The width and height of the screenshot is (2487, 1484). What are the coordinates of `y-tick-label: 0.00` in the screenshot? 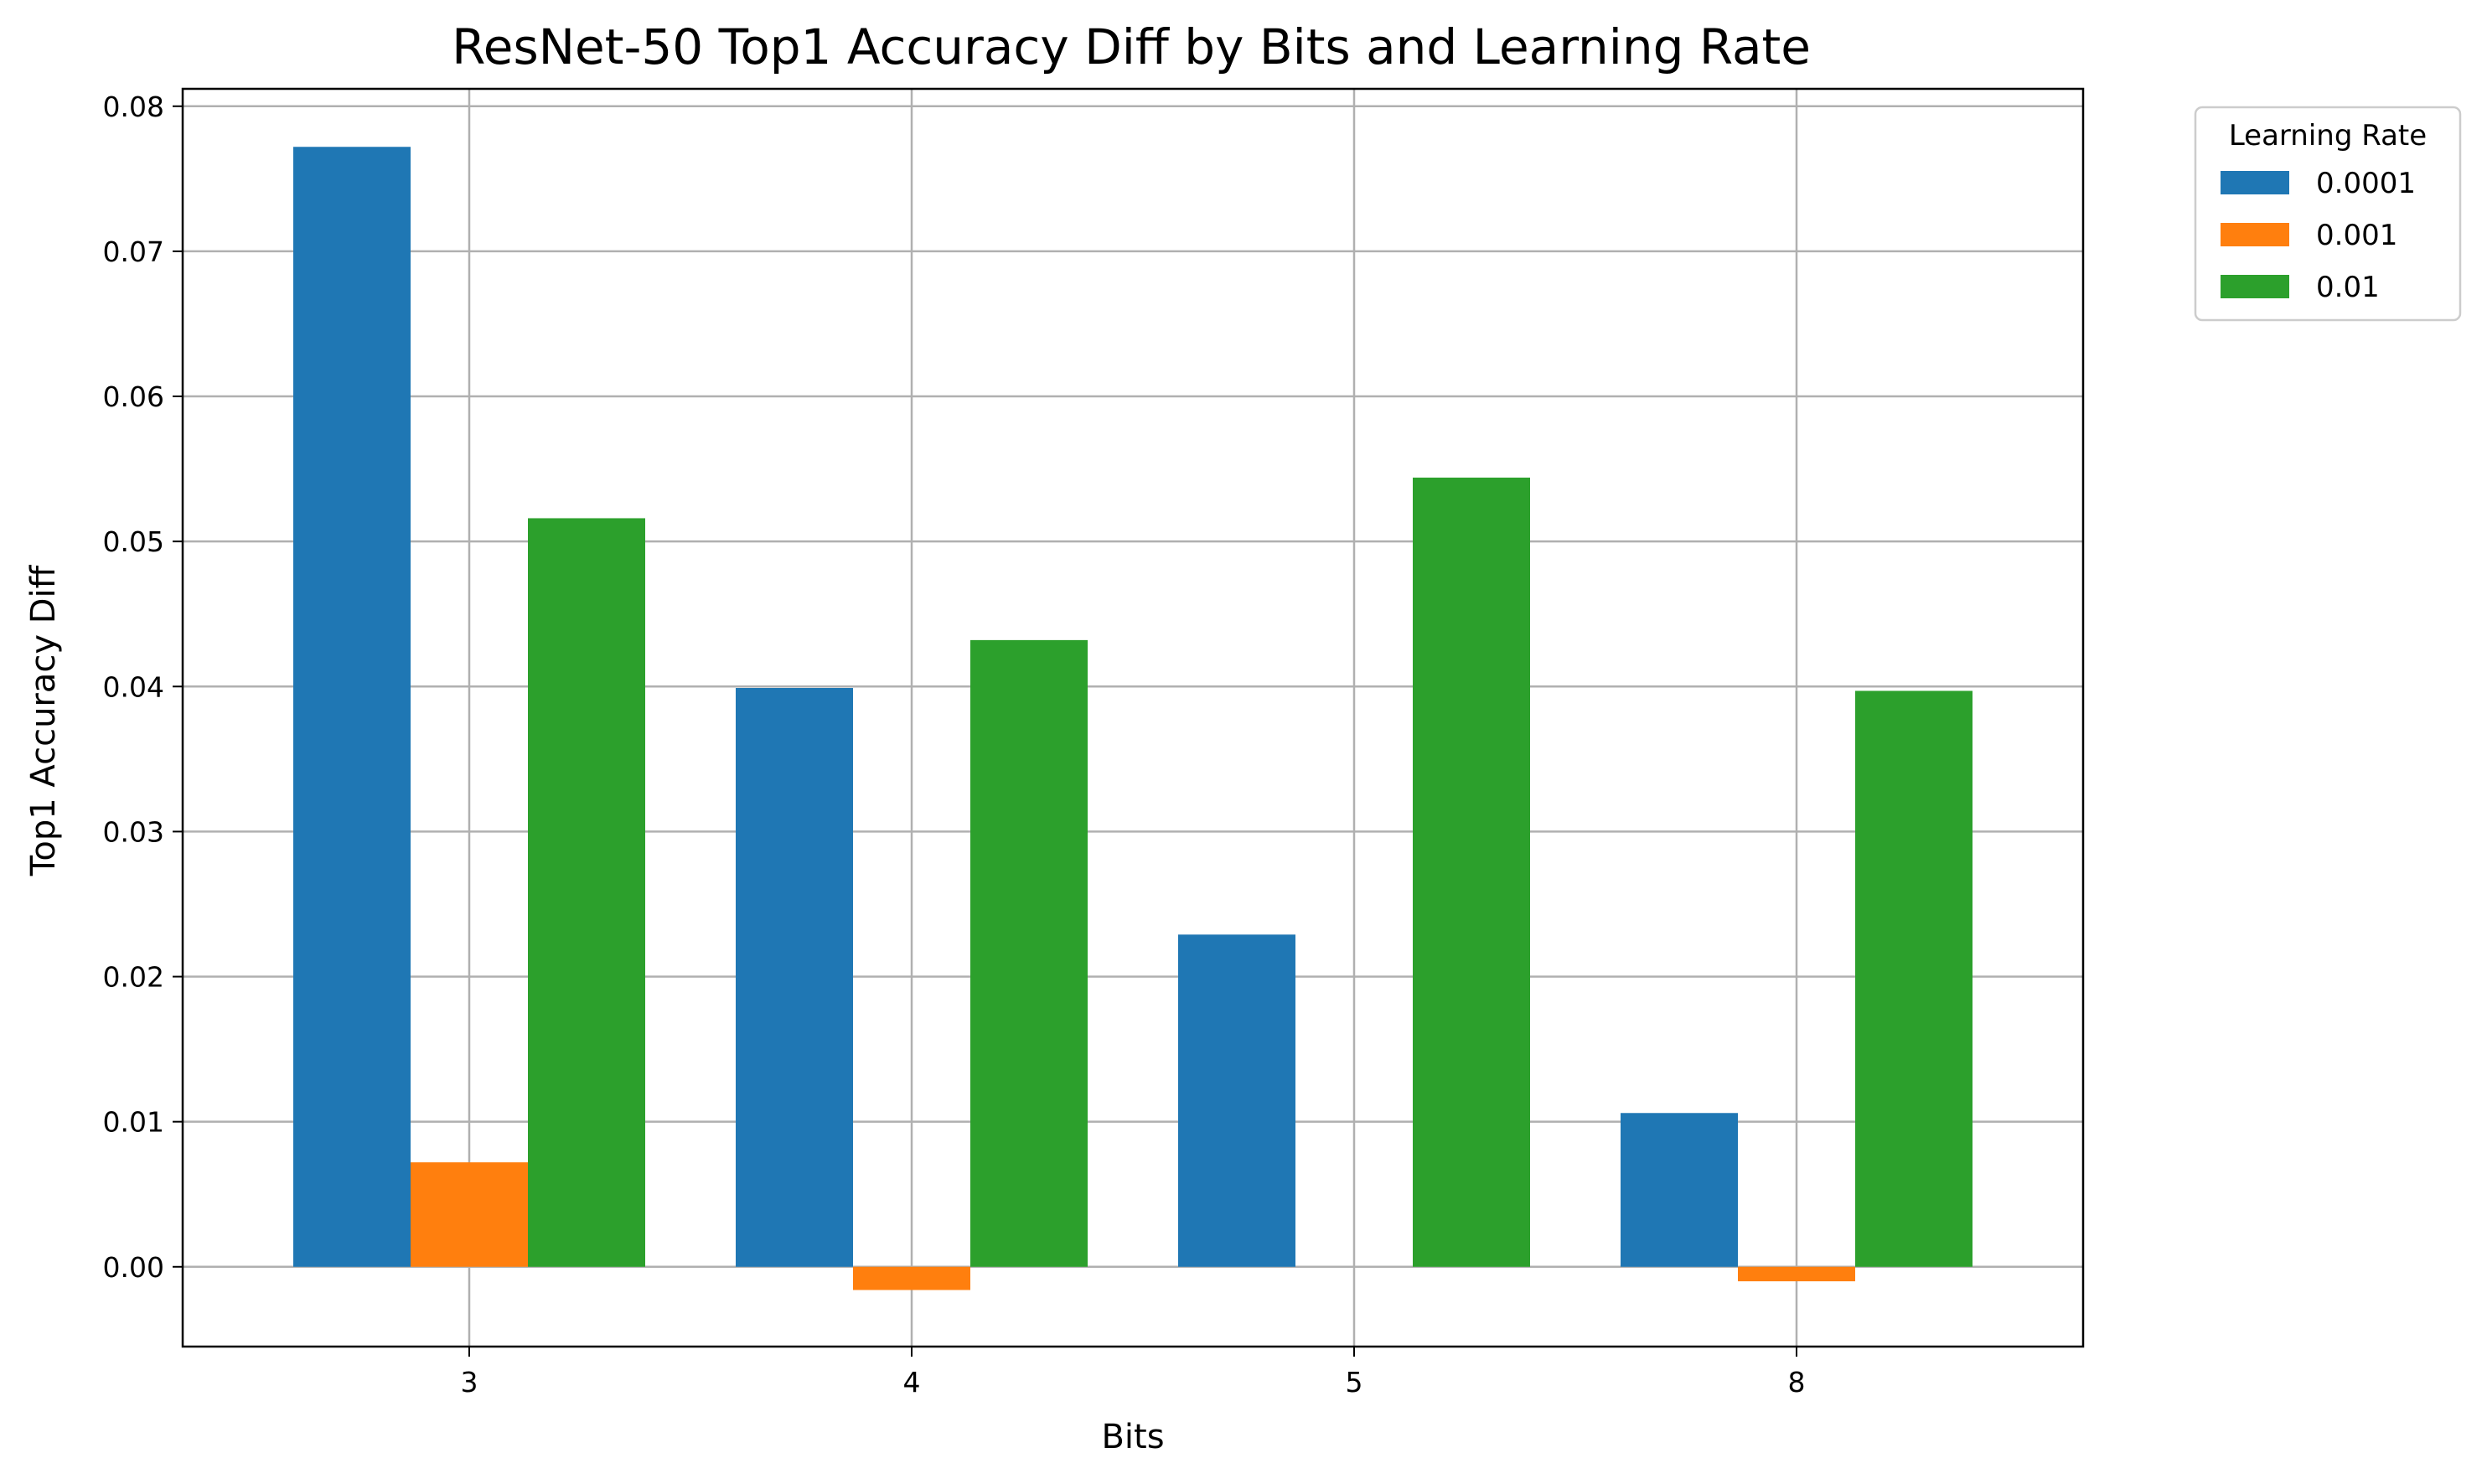 It's located at (133, 1267).